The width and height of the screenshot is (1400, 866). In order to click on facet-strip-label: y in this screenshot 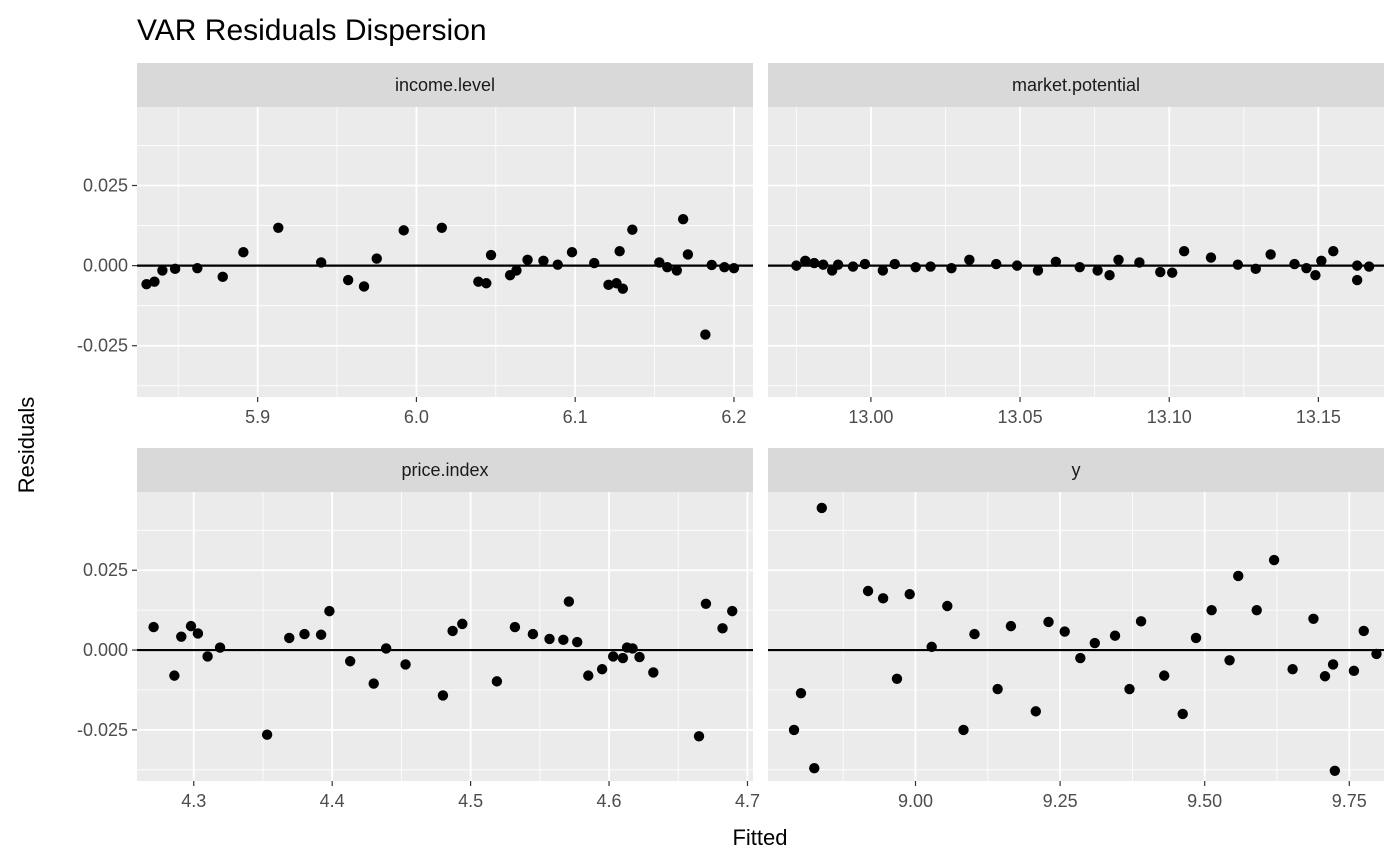, I will do `click(1076, 470)`.